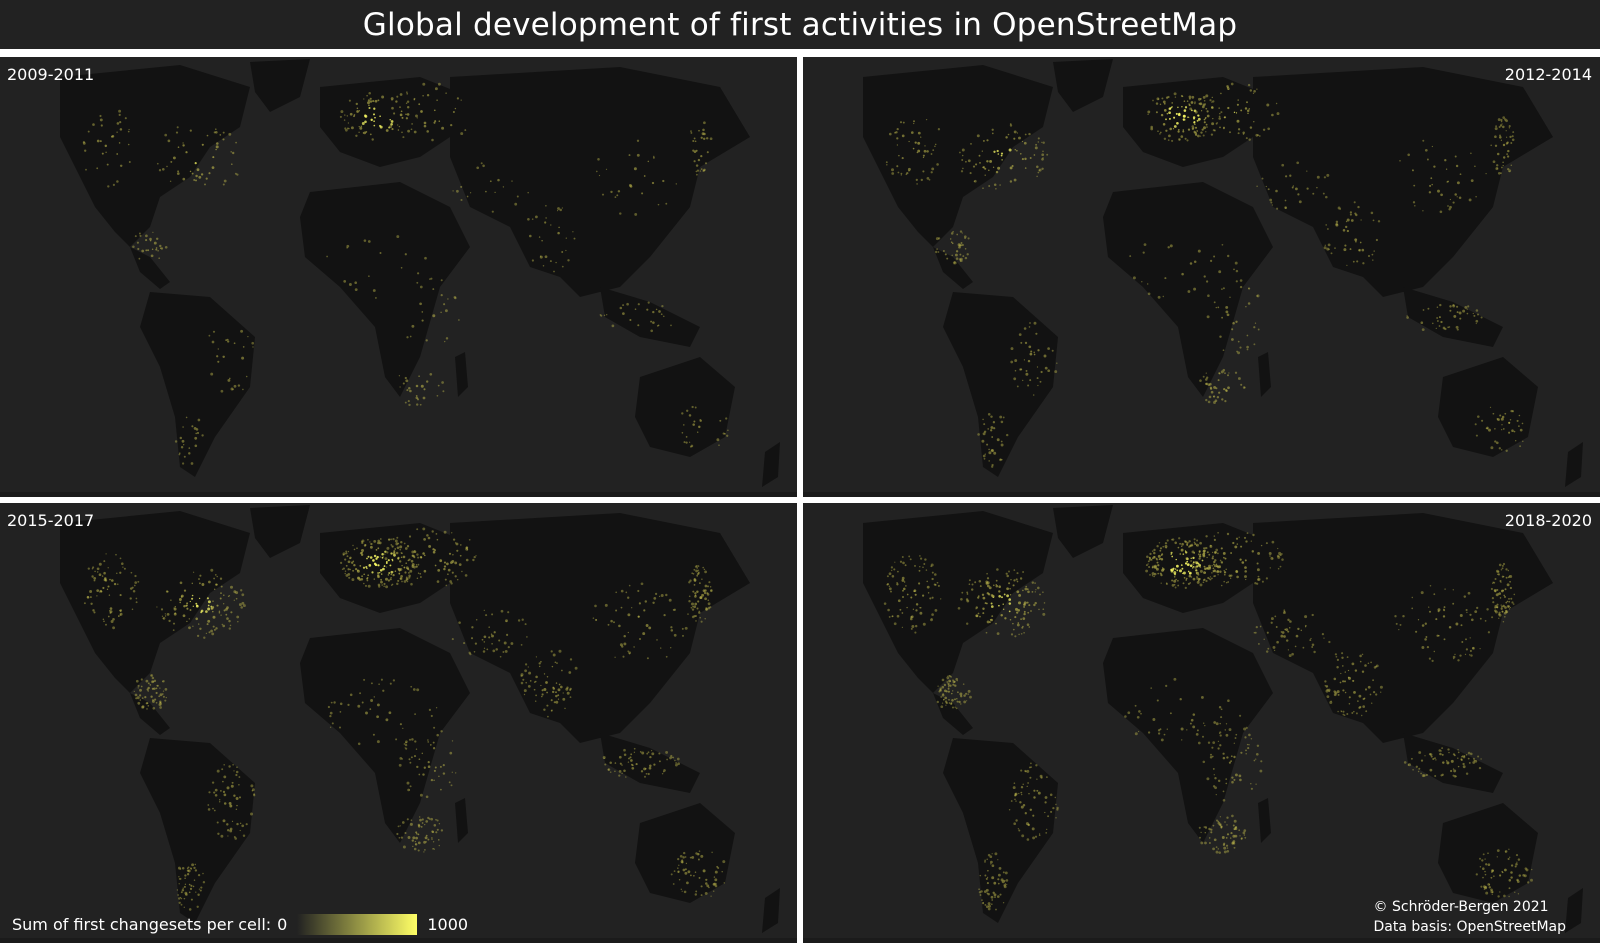 This screenshot has width=1600, height=951. Describe the element at coordinates (1461, 907) in the screenshot. I see `author-credit: © Schröder-Bergen 2021` at that location.